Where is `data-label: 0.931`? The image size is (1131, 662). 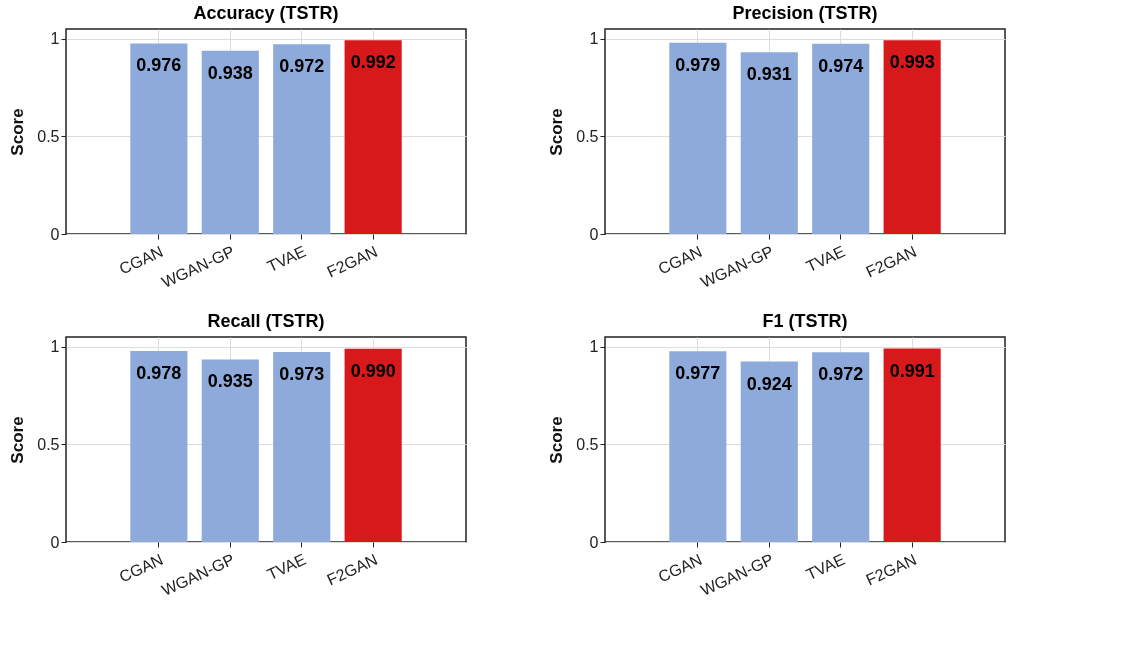
data-label: 0.931 is located at coordinates (769, 74).